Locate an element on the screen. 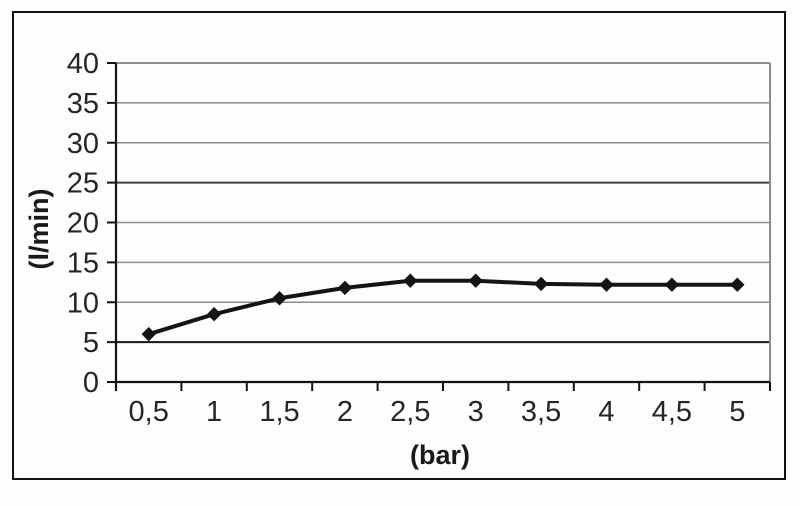 This screenshot has width=800, height=506. y-axis-tick-label: 0 is located at coordinates (91, 383).